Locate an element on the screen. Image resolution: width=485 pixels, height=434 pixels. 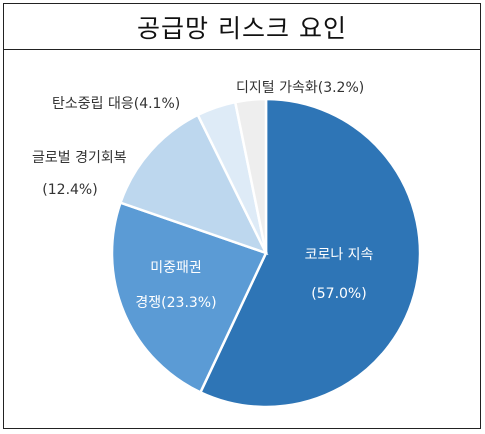
slice-value-corona: (57.0%) is located at coordinates (338, 294).